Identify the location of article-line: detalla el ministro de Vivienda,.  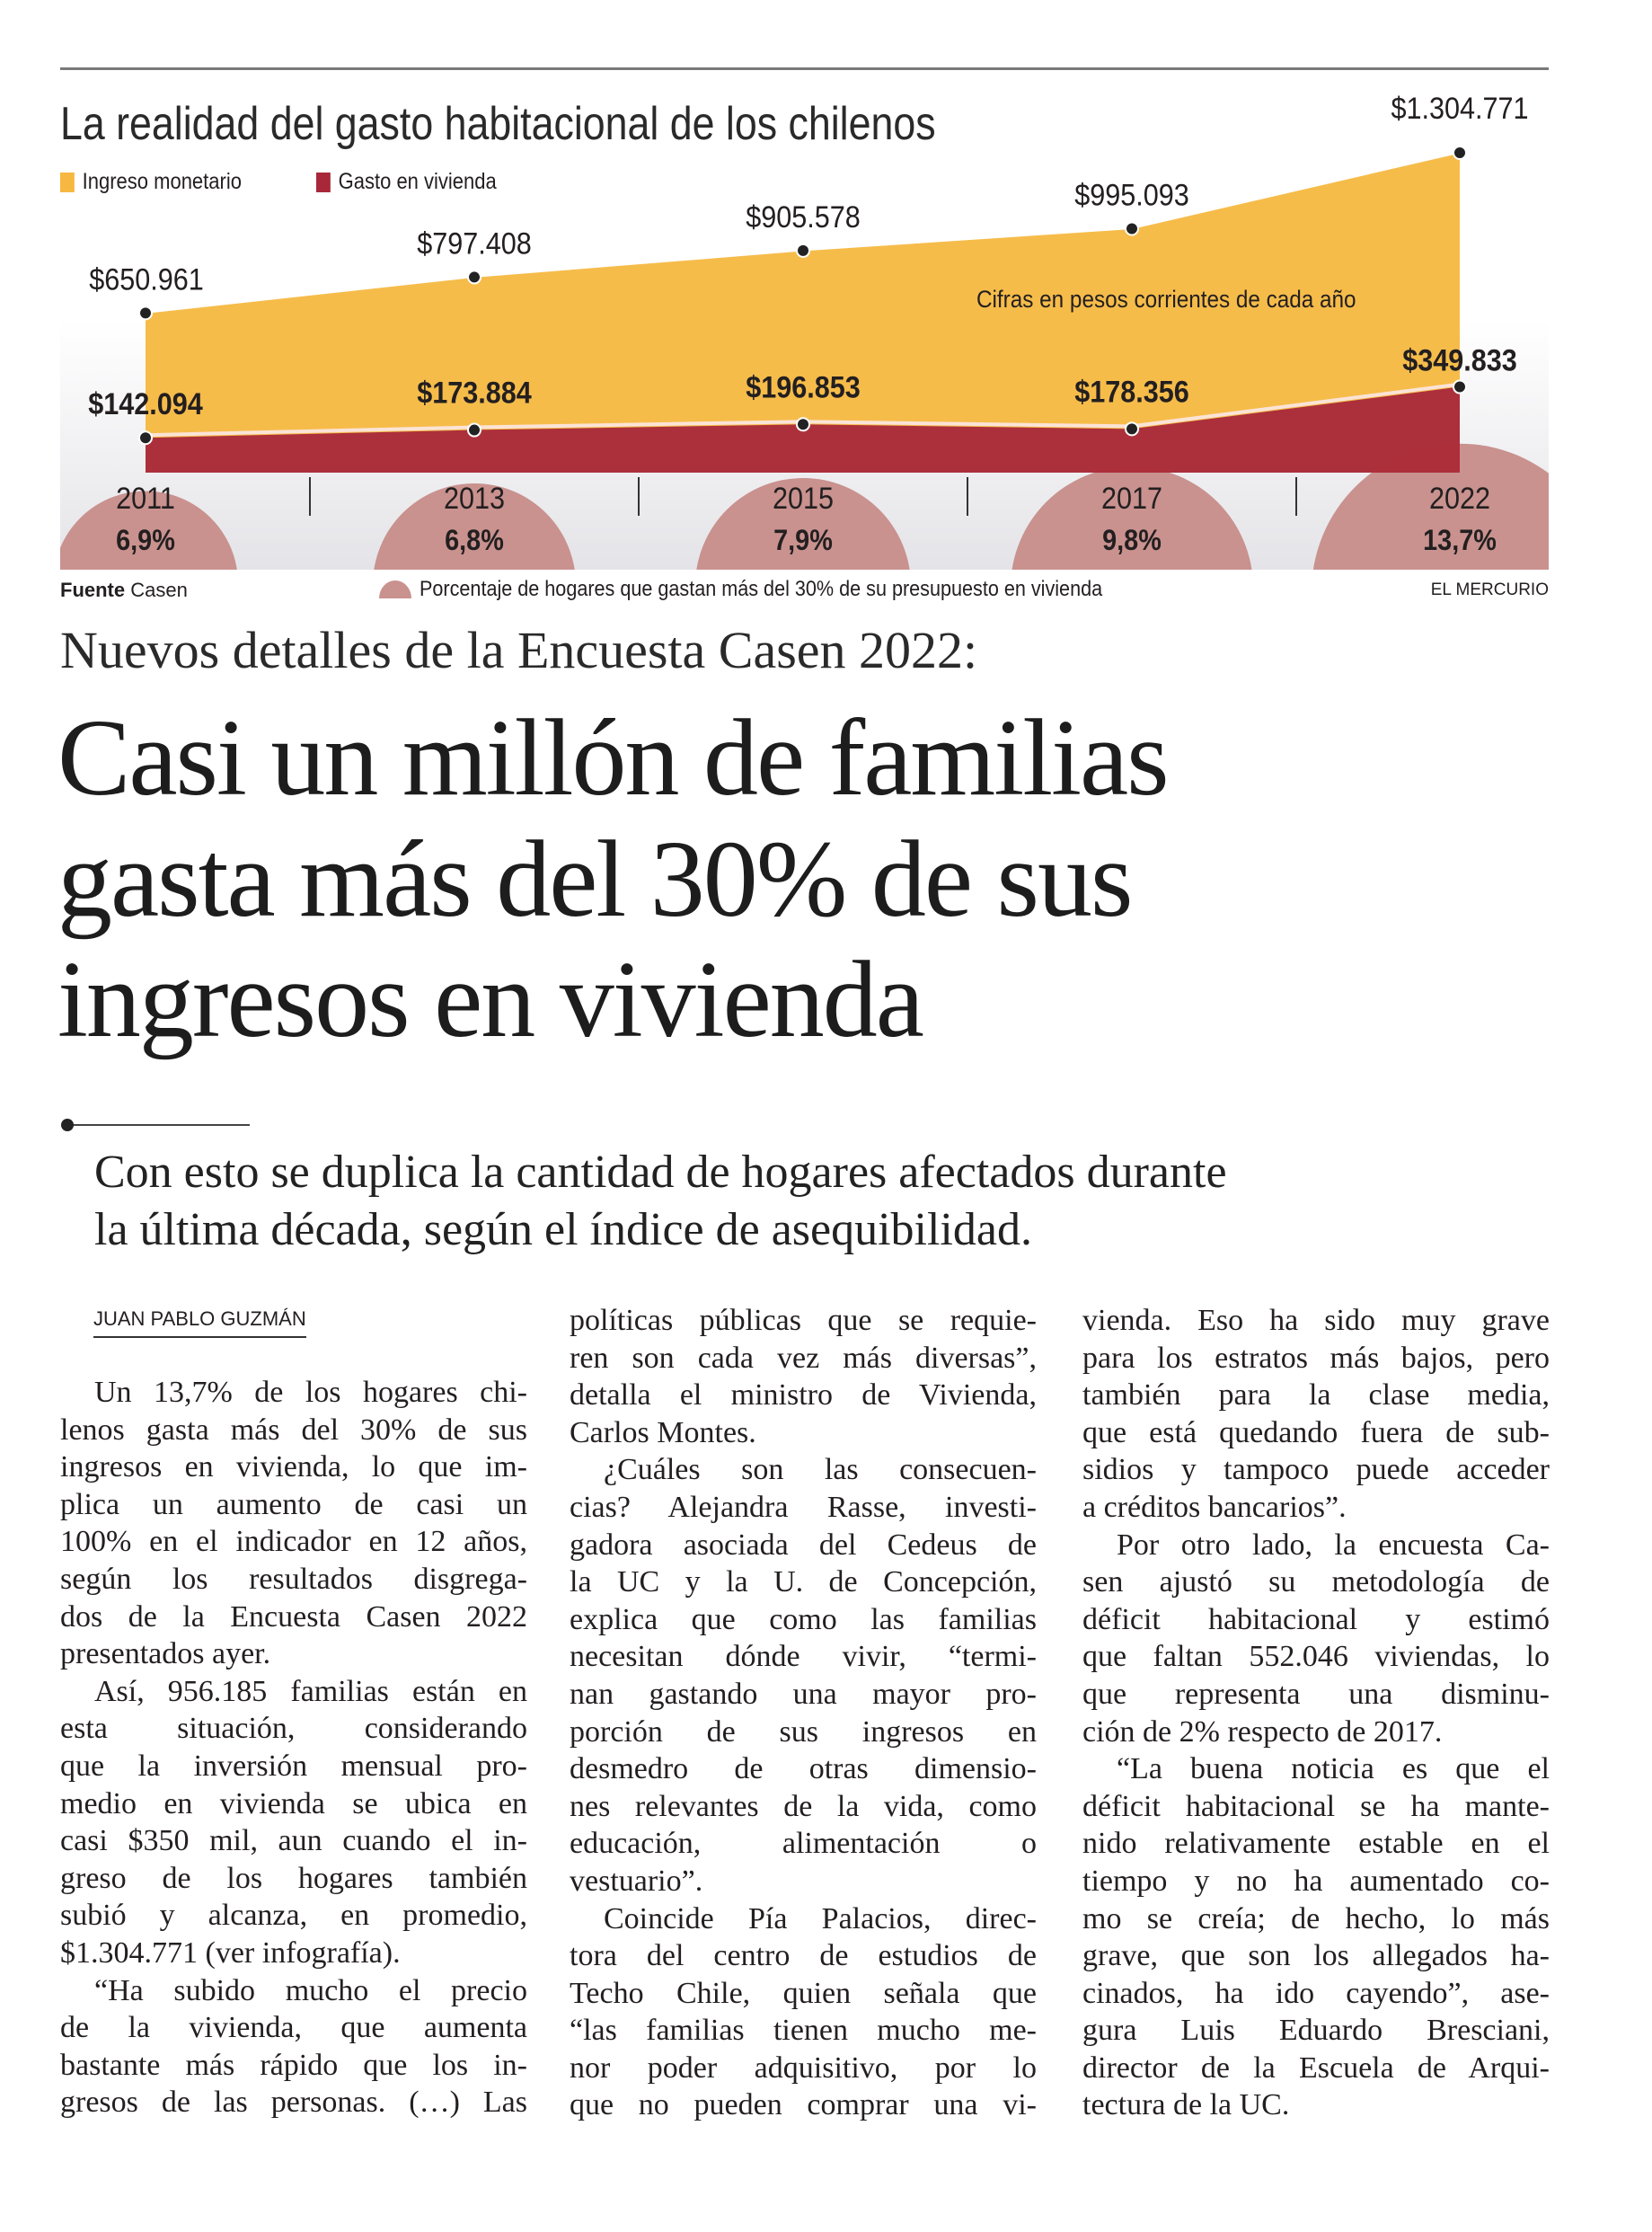
(803, 1395).